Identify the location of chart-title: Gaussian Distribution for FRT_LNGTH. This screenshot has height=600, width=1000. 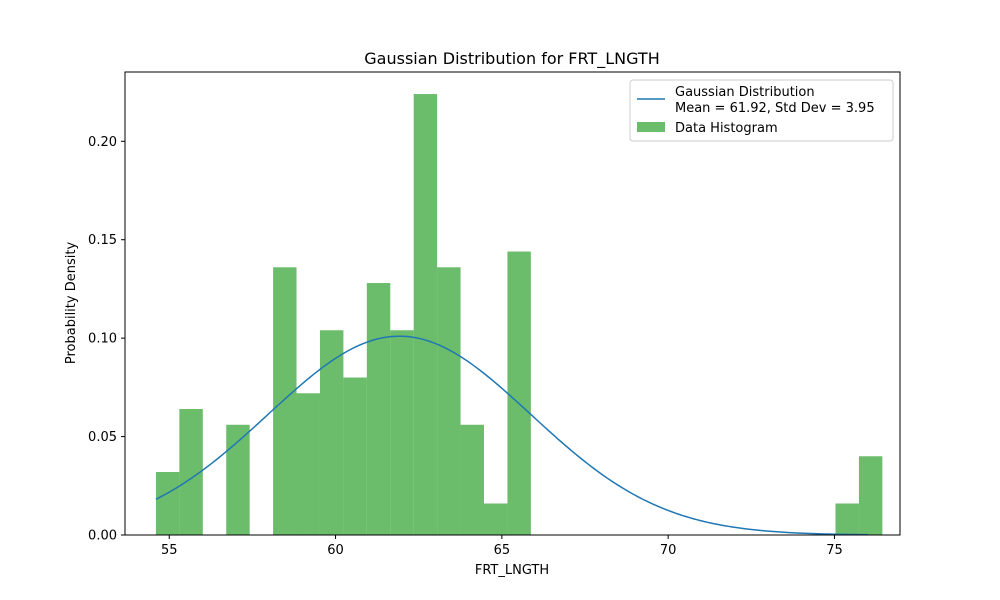
(511, 59).